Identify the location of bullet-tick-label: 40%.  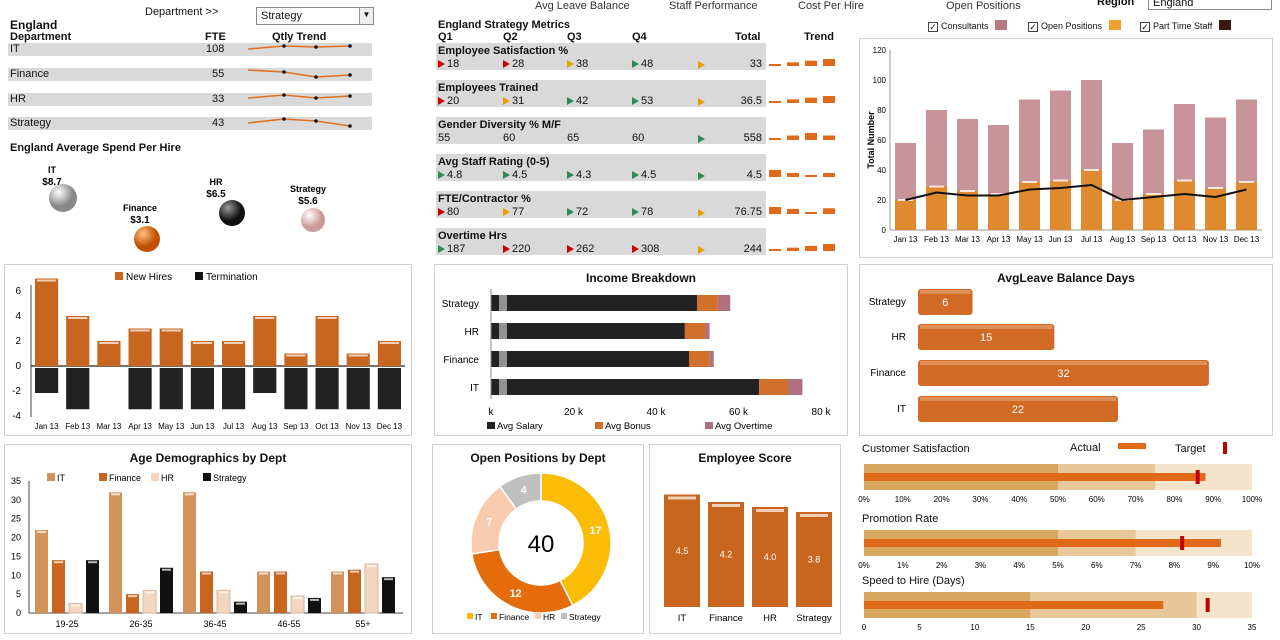
(1019, 499).